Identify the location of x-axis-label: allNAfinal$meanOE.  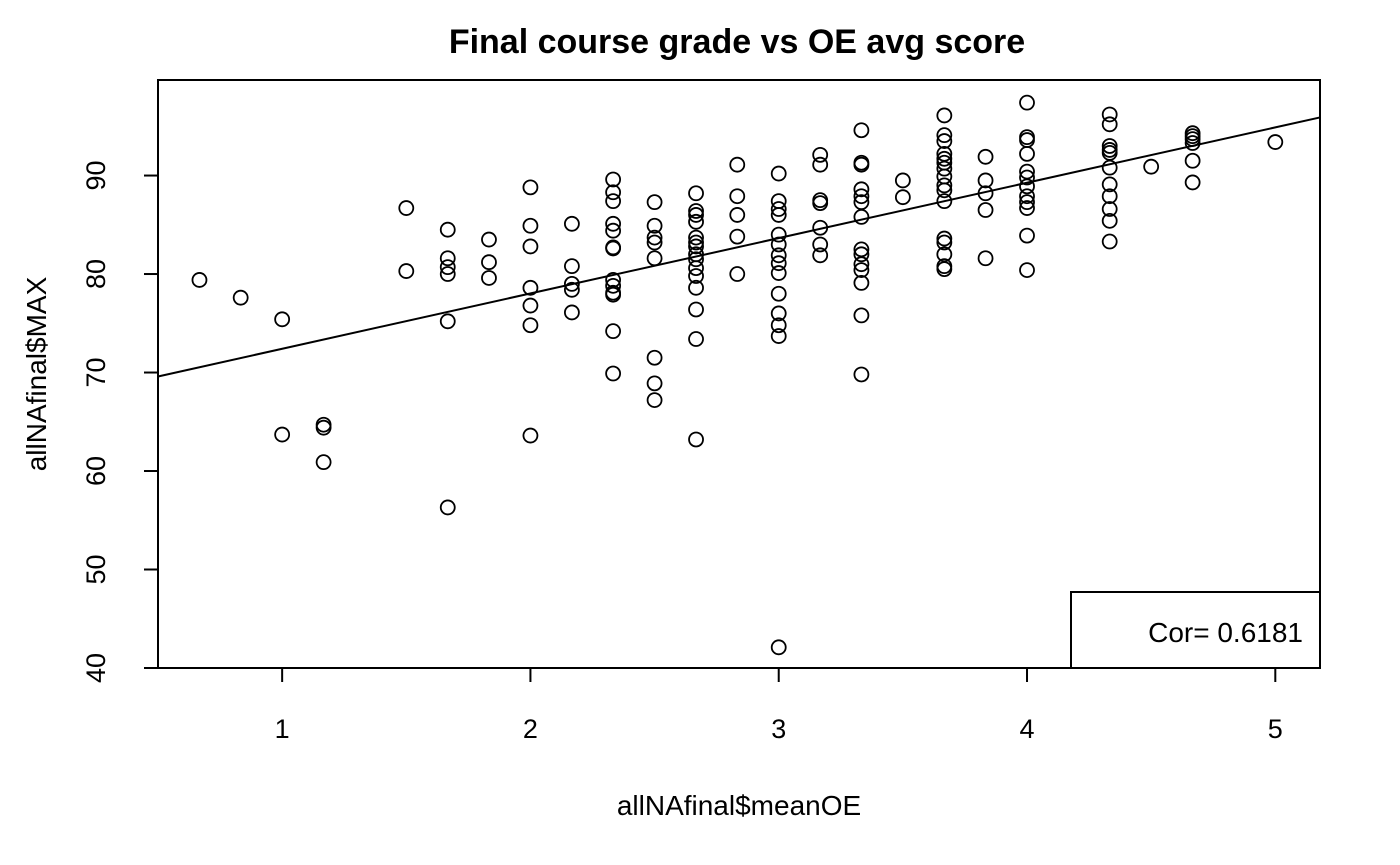
(739, 805).